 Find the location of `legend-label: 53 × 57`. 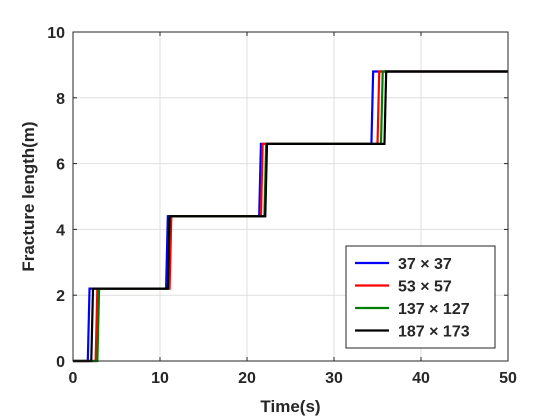

legend-label: 53 × 57 is located at coordinates (425, 287).